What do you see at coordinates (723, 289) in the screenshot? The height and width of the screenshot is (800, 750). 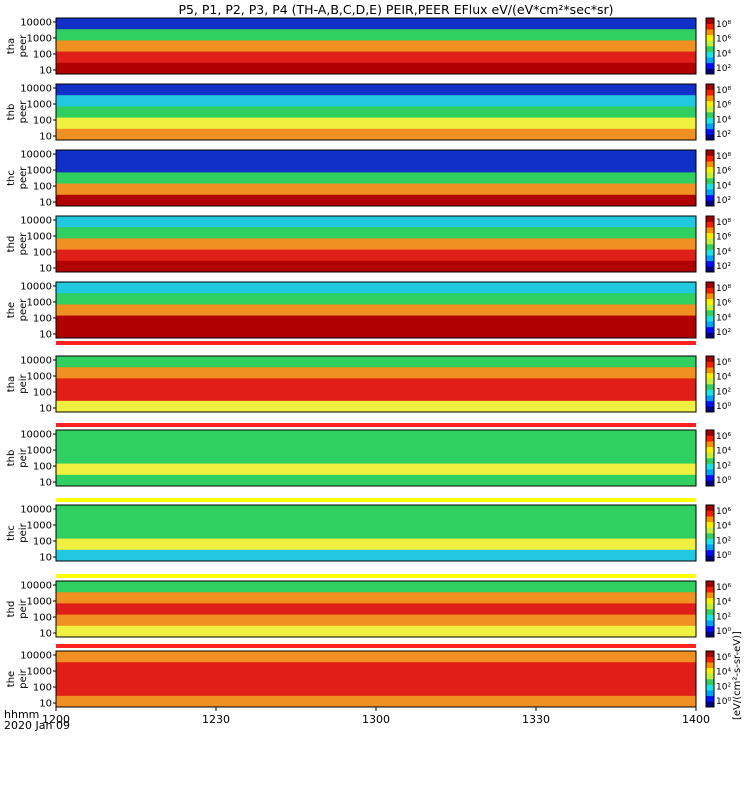 I see `colorbar-tick-label: 10⁸` at bounding box center [723, 289].